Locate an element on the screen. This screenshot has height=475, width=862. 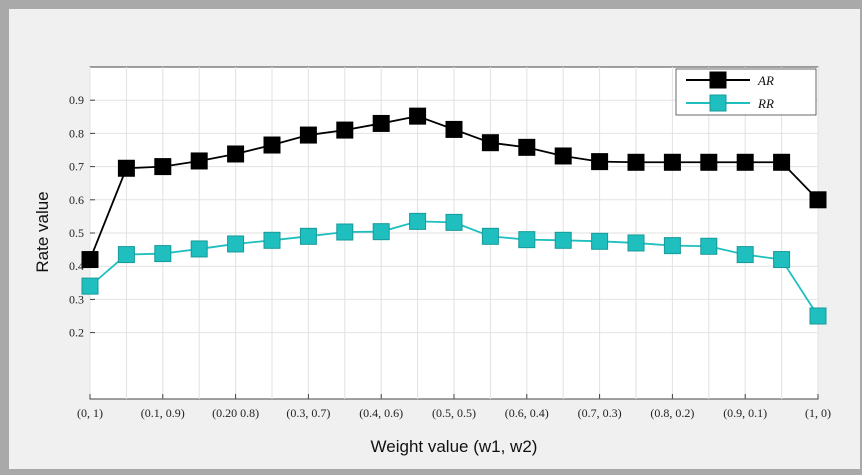
legend-label-ar: AR is located at coordinates (765, 80).